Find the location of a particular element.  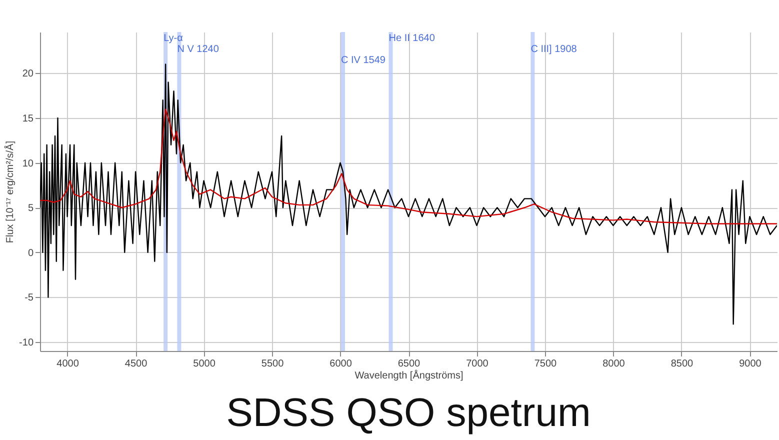

x-tick-label: 8500 is located at coordinates (682, 364).